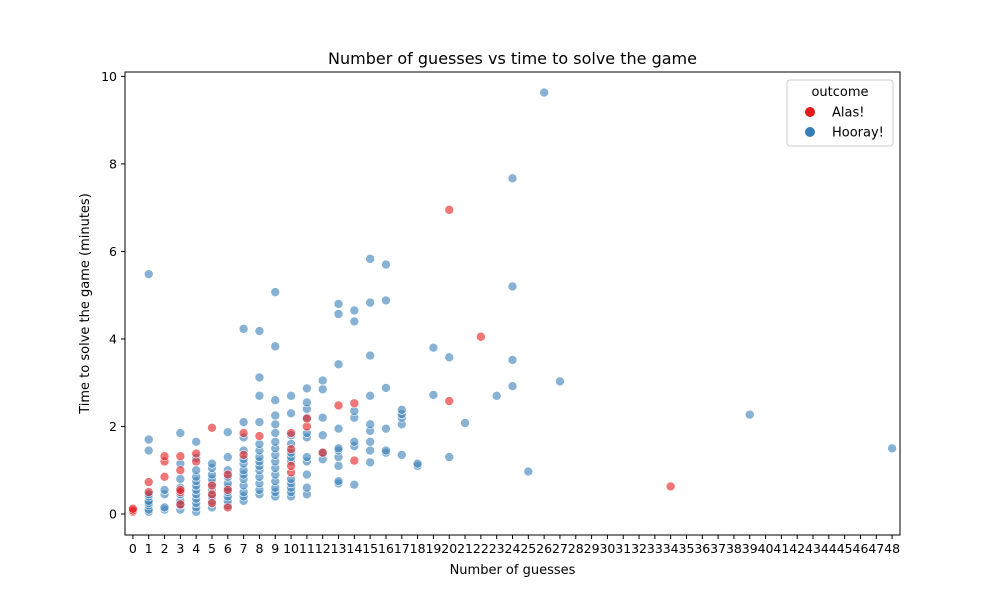  Describe the element at coordinates (109, 76) in the screenshot. I see `y-tick-label: 10` at that location.